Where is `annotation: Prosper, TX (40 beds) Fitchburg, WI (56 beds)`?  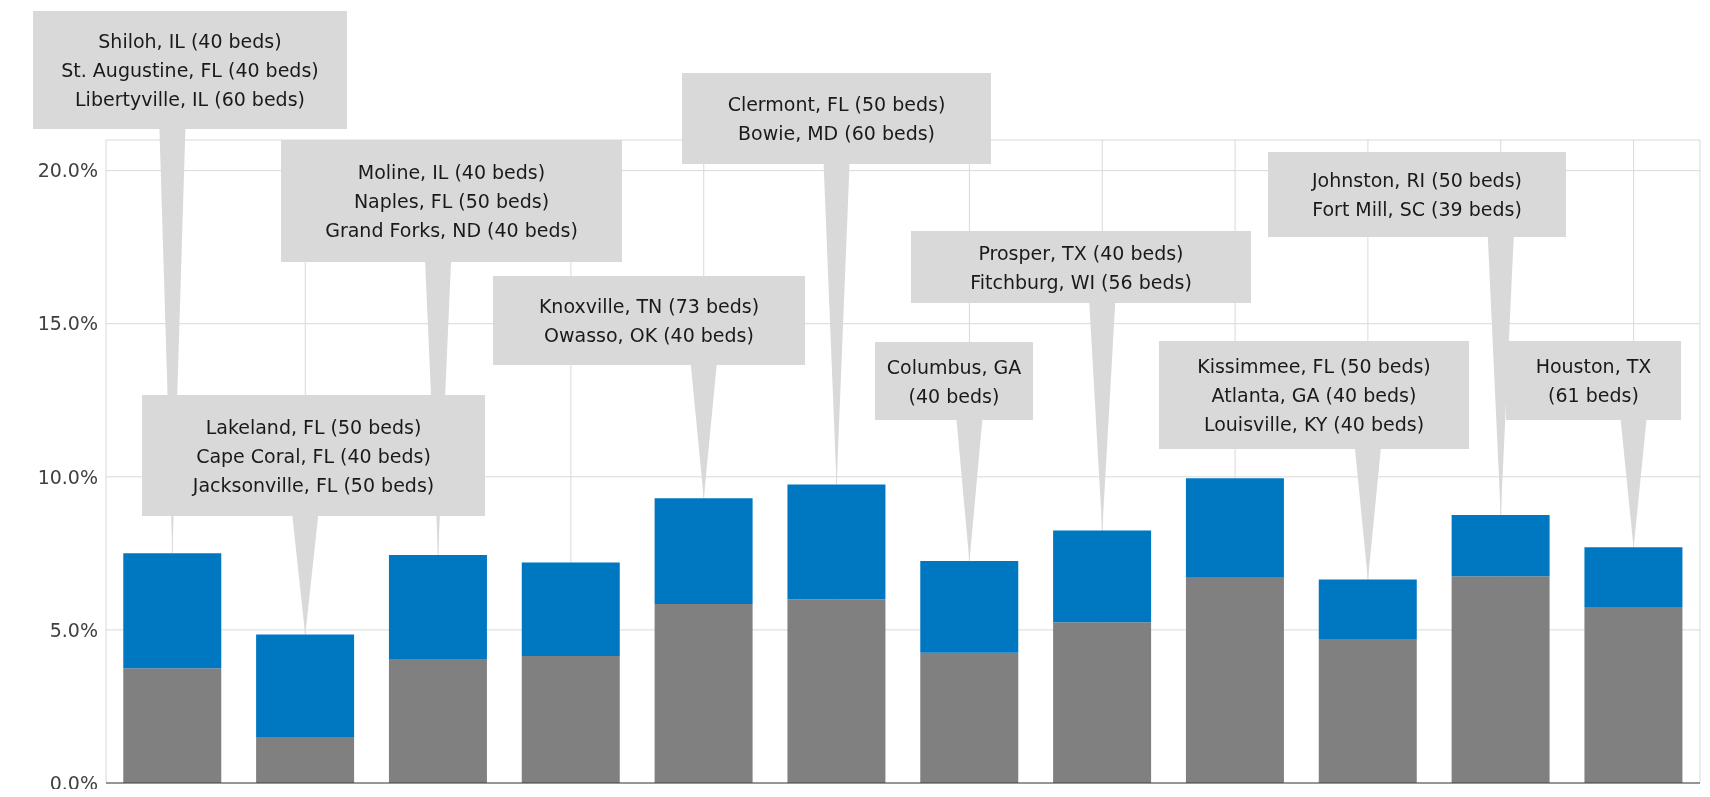 annotation: Prosper, TX (40 beds) Fitchburg, WI (56 beds) is located at coordinates (1081, 267).